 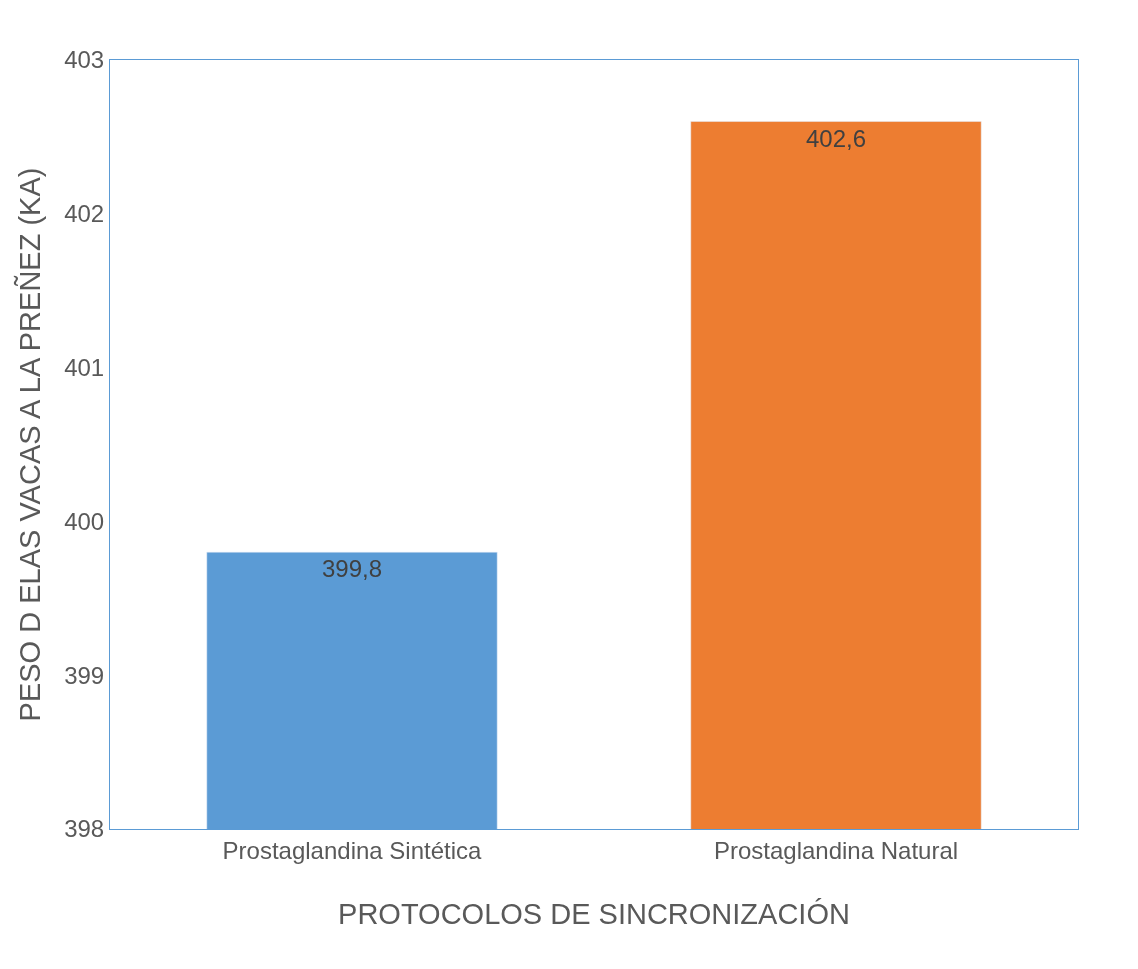 What do you see at coordinates (594, 913) in the screenshot?
I see `x-axis-title: PROTOCOLOS DE SINCRONIZACIÓN` at bounding box center [594, 913].